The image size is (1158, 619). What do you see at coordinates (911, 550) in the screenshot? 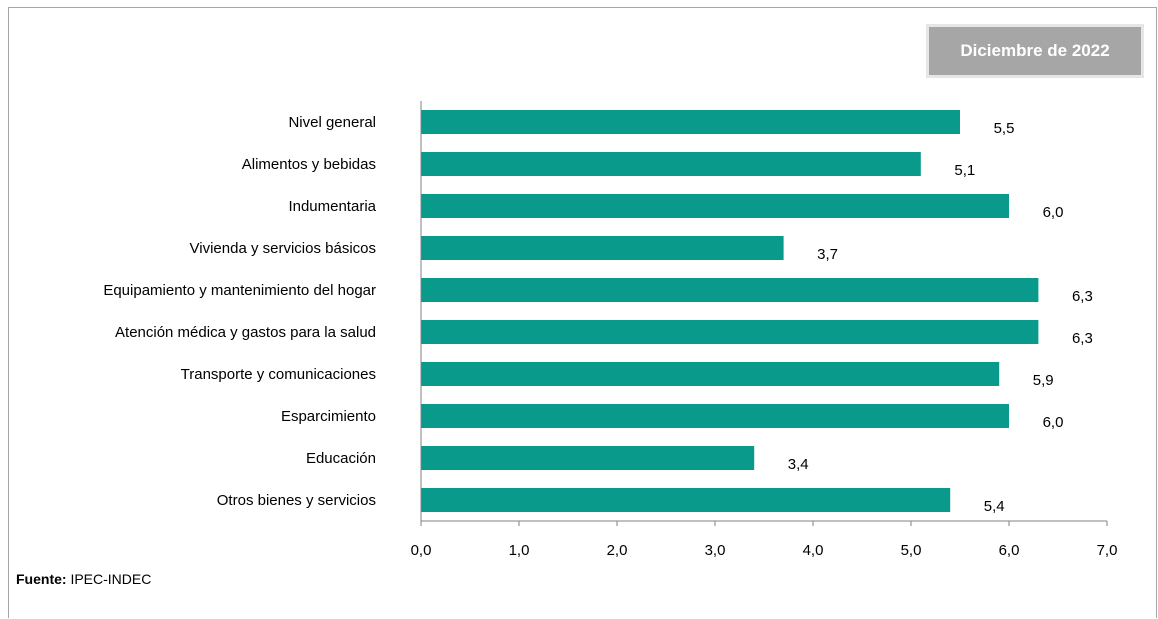
I see `x-tick-label: 5,0` at bounding box center [911, 550].